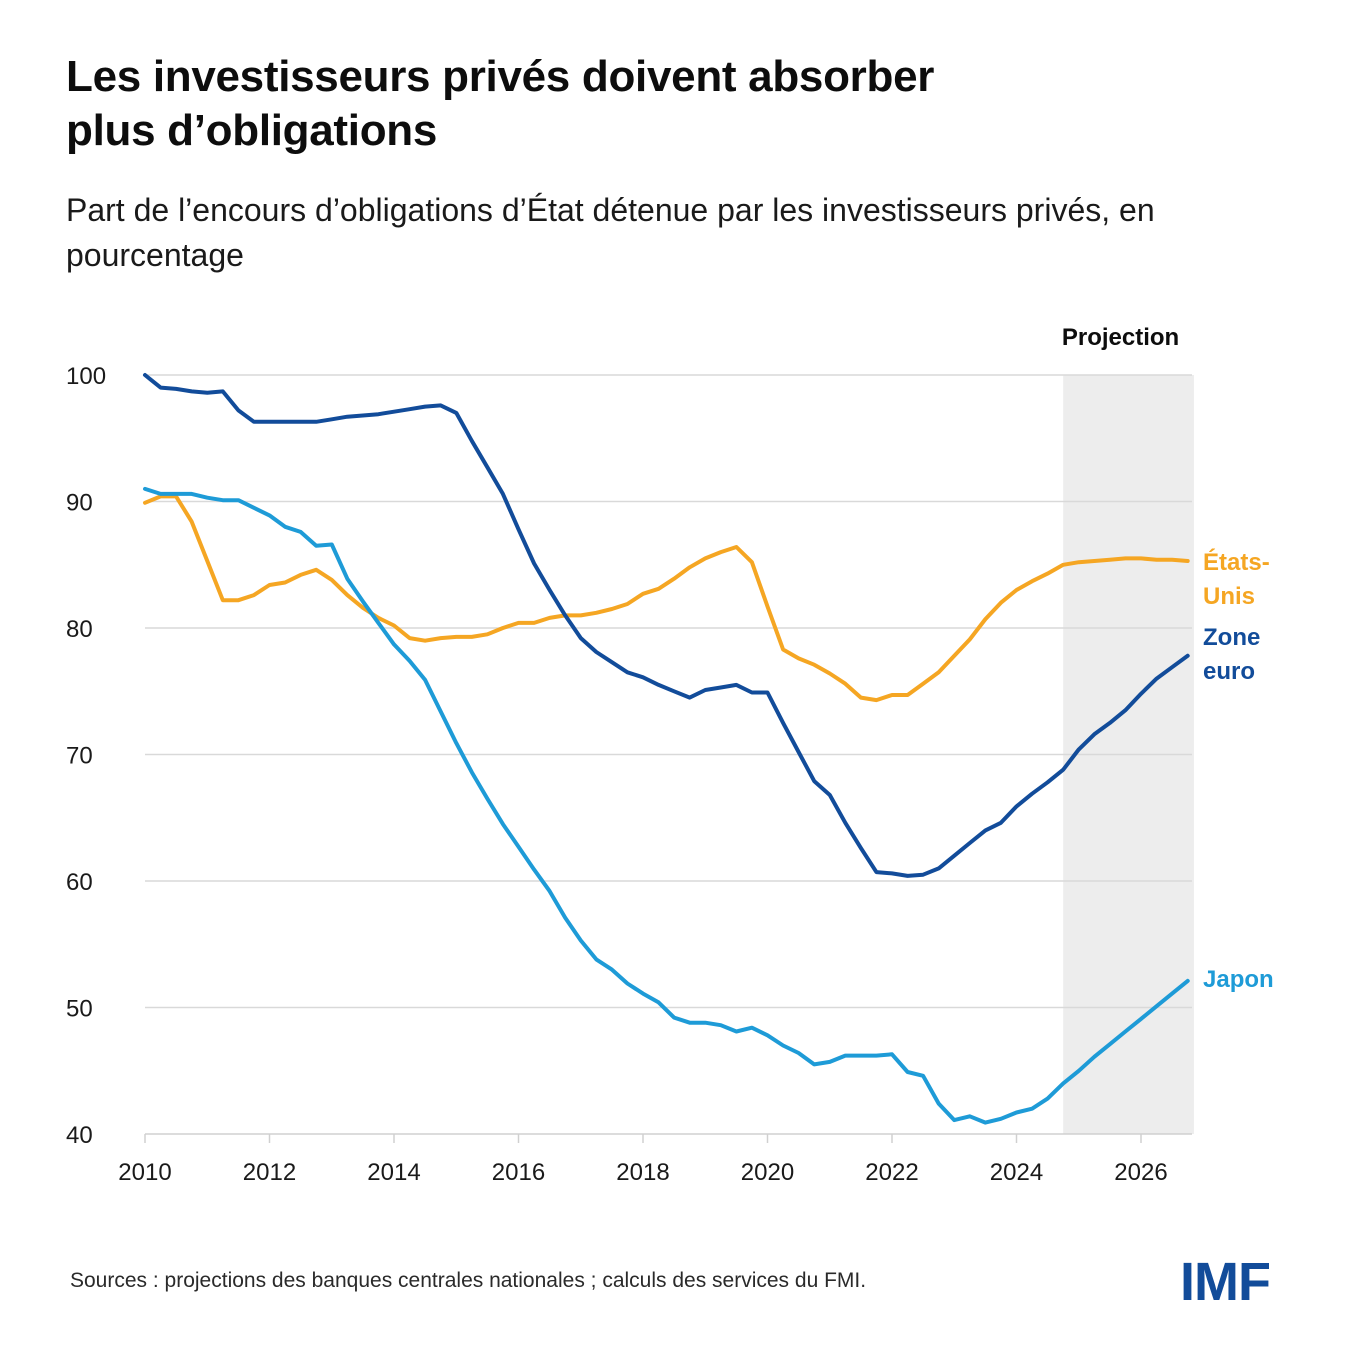  I want to click on series-label-line: États-, so click(1236, 562).